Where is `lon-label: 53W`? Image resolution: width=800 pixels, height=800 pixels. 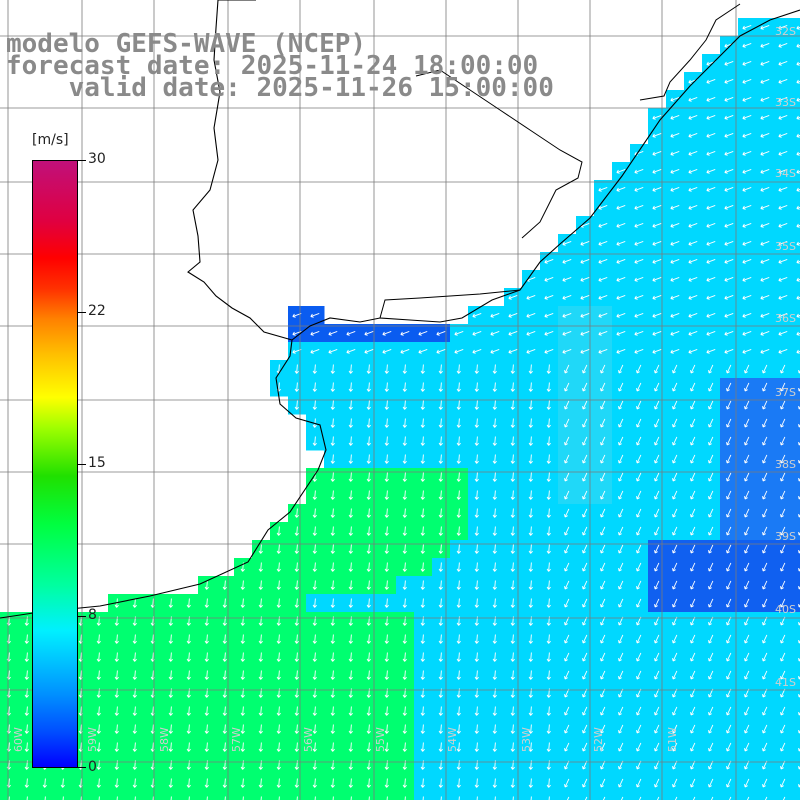 lon-label: 53W is located at coordinates (526, 739).